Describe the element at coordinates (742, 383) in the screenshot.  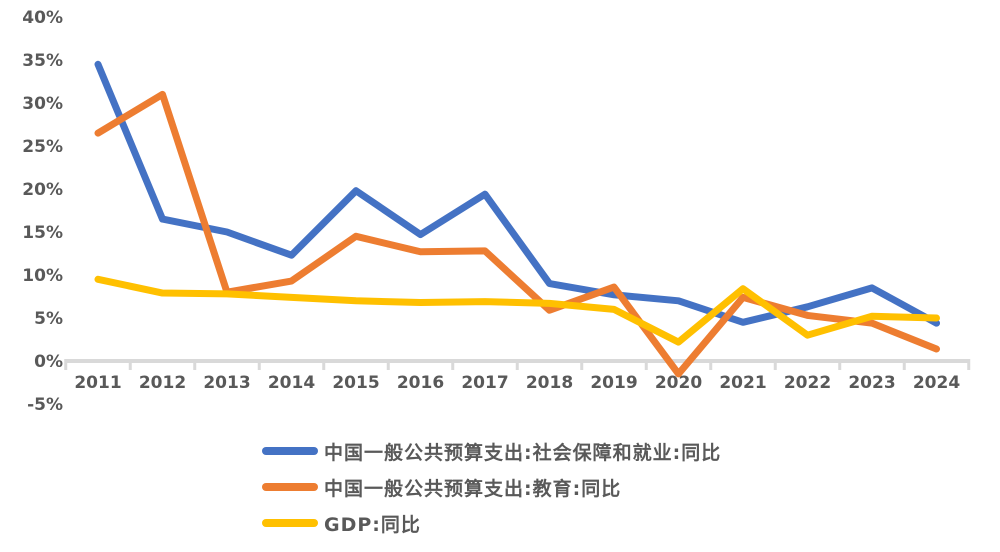
I see `x-axis-tick-label: 2021` at that location.